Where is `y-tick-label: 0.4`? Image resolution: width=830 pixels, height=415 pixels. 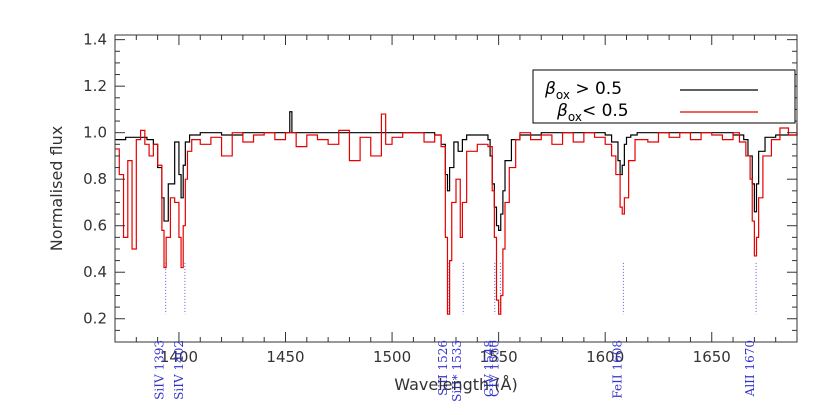
y-tick-label: 0.4 is located at coordinates (95, 272).